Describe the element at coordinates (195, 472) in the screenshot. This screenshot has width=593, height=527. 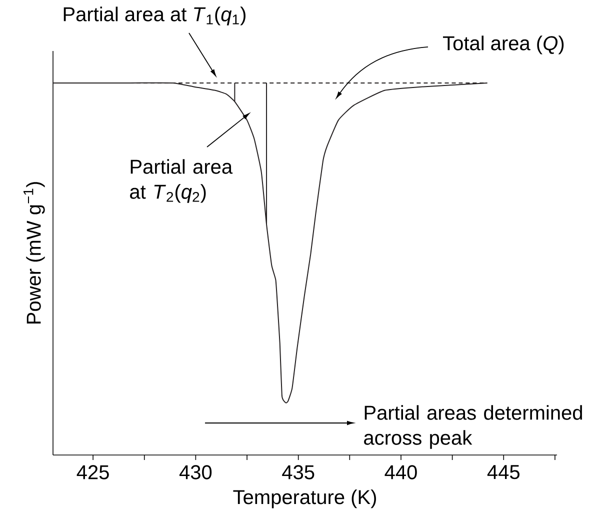
I see `x-tick-label: 430` at that location.